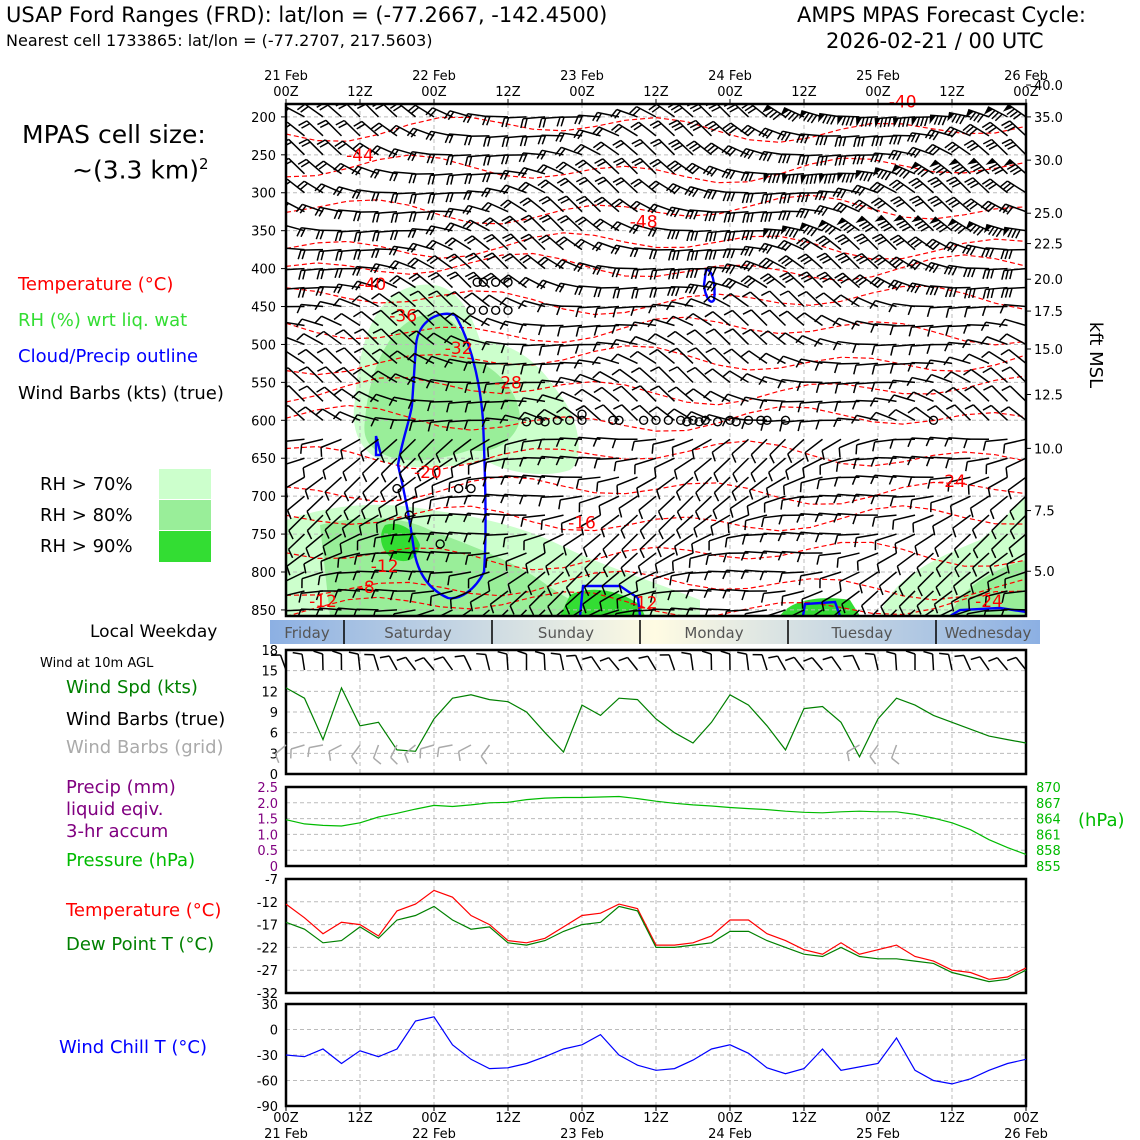 The width and height of the screenshot is (1140, 1140). Describe the element at coordinates (144, 910) in the screenshot. I see `temperature-label: Temperature (°C)` at that location.